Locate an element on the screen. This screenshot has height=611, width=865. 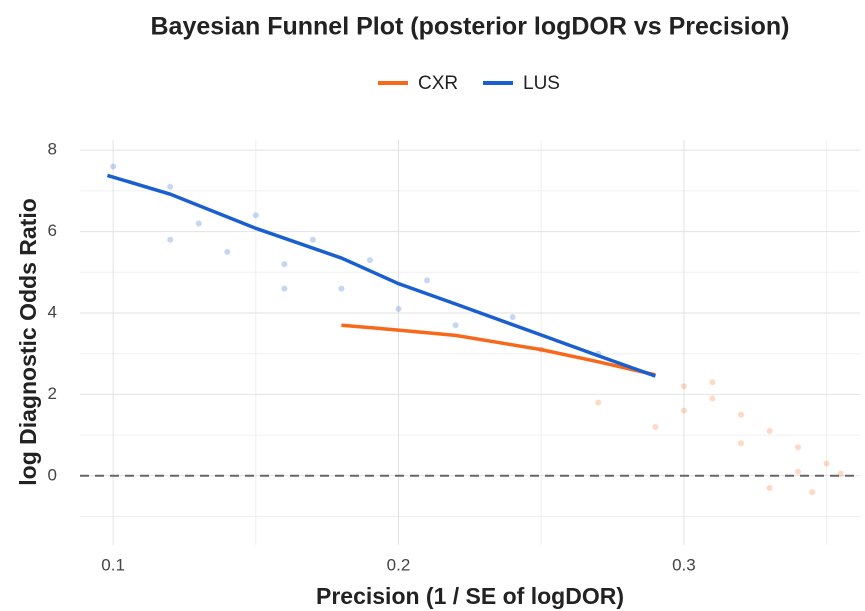
x-tick-label: 0.1 is located at coordinates (113, 564).